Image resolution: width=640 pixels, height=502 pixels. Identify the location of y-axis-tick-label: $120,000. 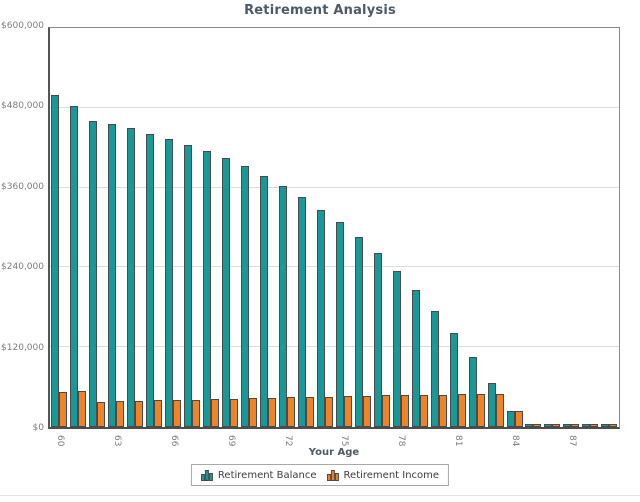
(22, 347).